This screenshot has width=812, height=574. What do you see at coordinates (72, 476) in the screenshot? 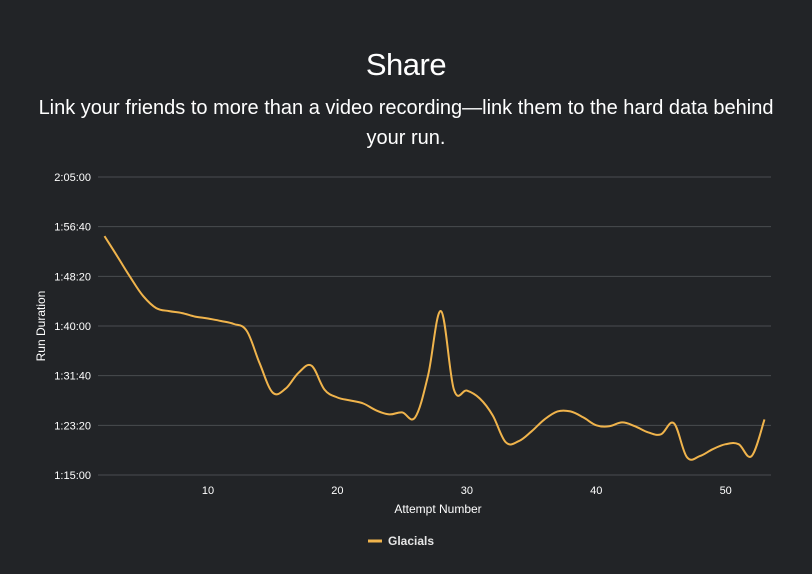
I see `y-tick-label: 1:15:00` at bounding box center [72, 476].